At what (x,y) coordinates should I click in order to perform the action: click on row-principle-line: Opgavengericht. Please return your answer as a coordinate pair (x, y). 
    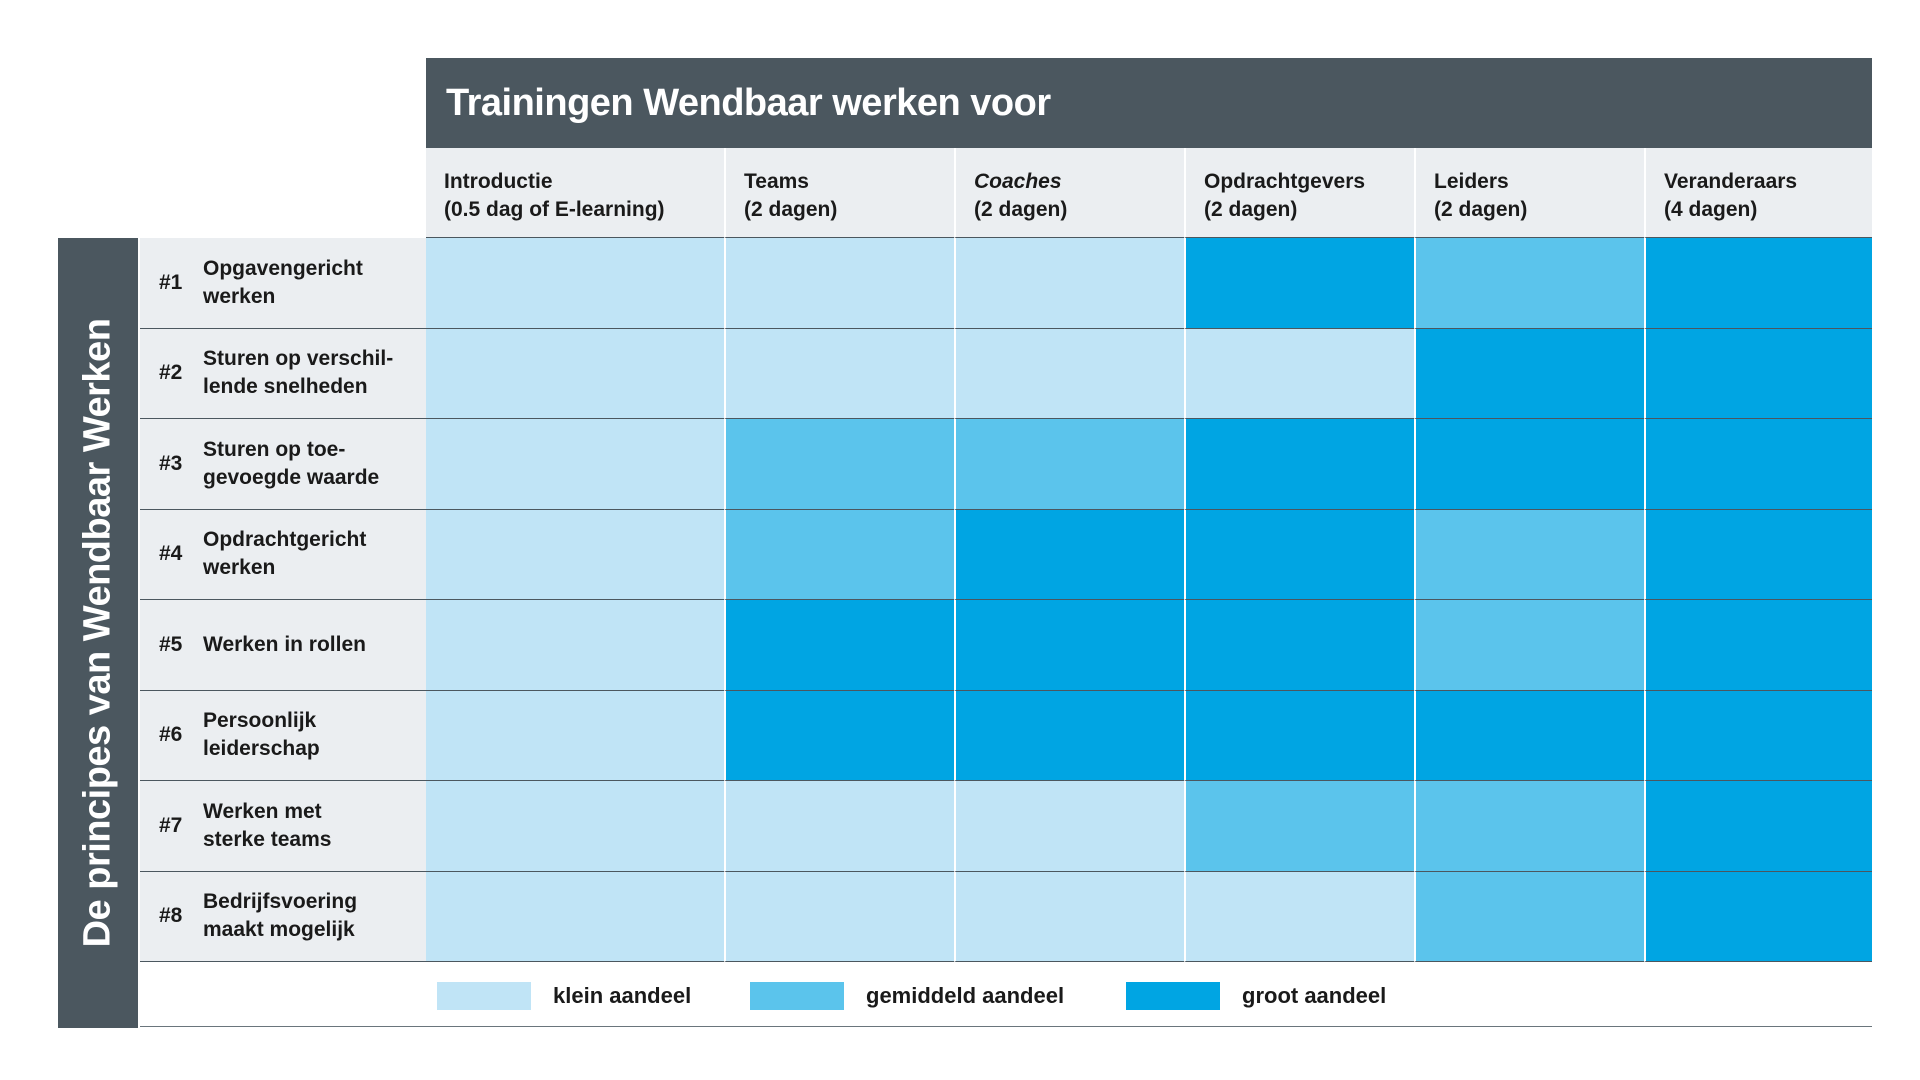
    Looking at the image, I should click on (283, 268).